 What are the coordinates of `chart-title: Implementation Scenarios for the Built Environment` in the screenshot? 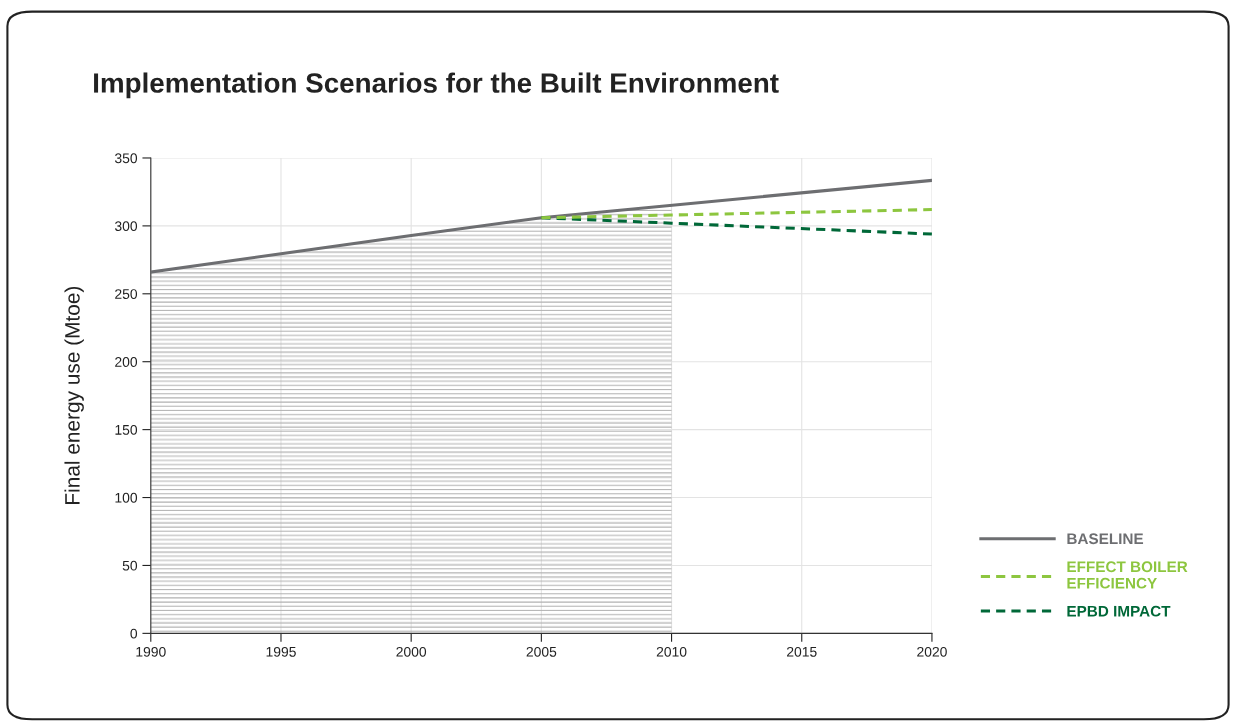 It's located at (436, 85).